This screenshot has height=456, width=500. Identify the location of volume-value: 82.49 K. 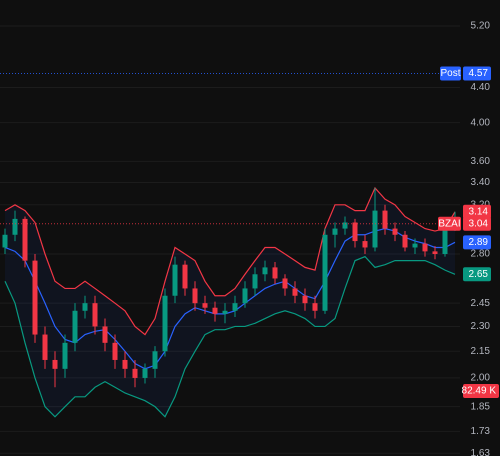
(479, 391).